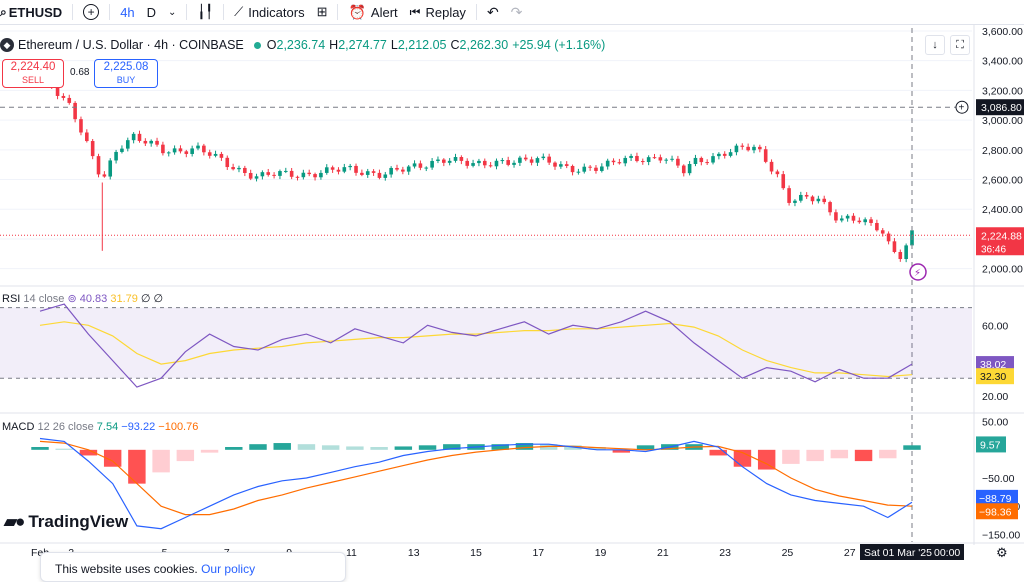  What do you see at coordinates (995, 512) in the screenshot?
I see `macd-signal-label: −98.36` at bounding box center [995, 512].